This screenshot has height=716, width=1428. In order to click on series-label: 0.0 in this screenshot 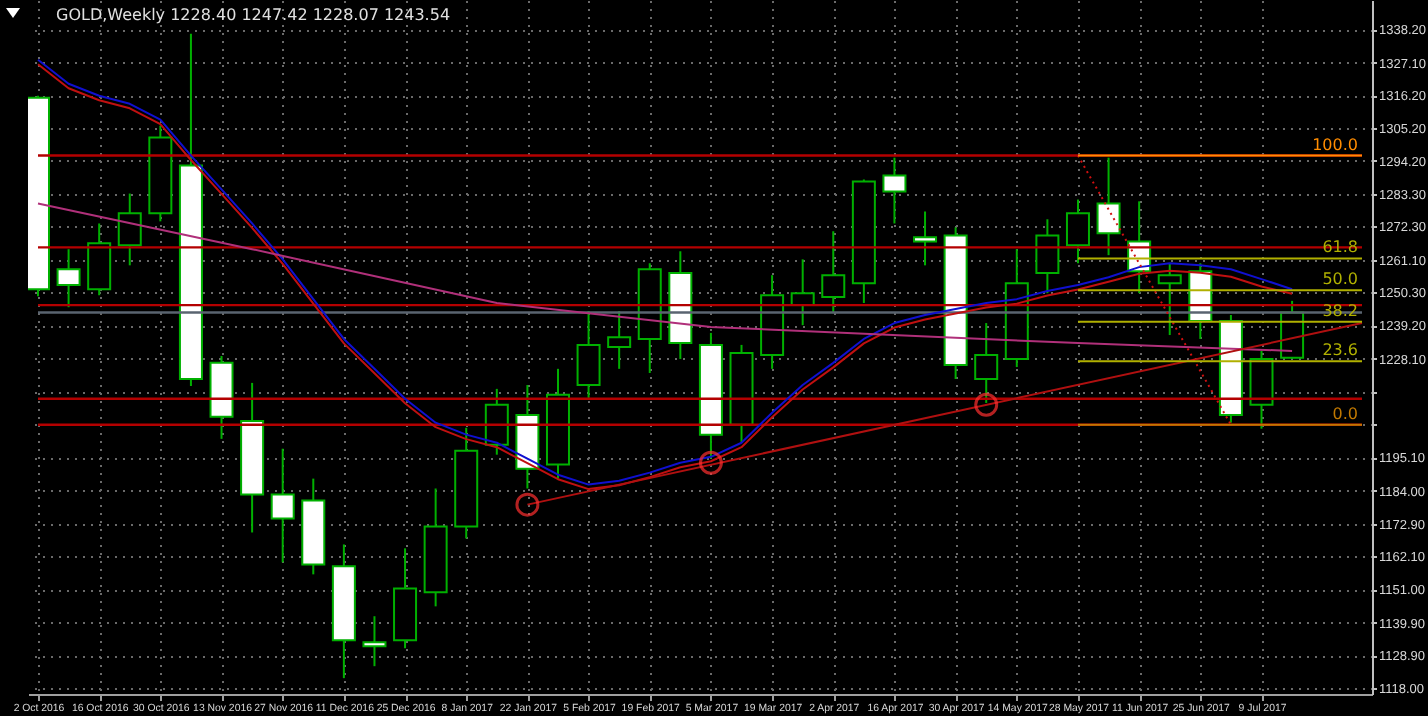, I will do `click(1345, 413)`.